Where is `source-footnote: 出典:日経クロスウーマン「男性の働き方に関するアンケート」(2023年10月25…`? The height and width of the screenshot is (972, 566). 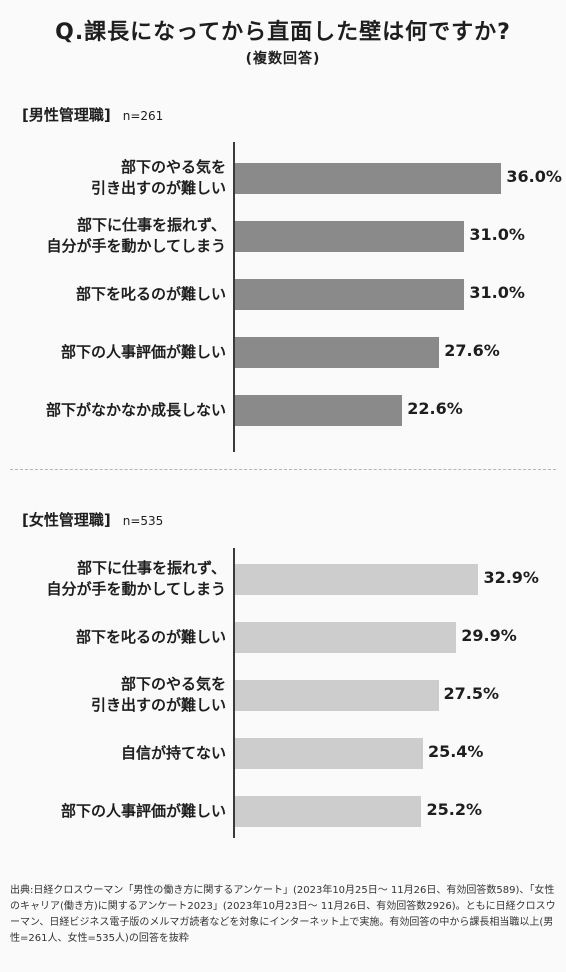
source-footnote: 出典:日経クロスウーマン「男性の働き方に関するアンケート」(2023年10月25… is located at coordinates (283, 914).